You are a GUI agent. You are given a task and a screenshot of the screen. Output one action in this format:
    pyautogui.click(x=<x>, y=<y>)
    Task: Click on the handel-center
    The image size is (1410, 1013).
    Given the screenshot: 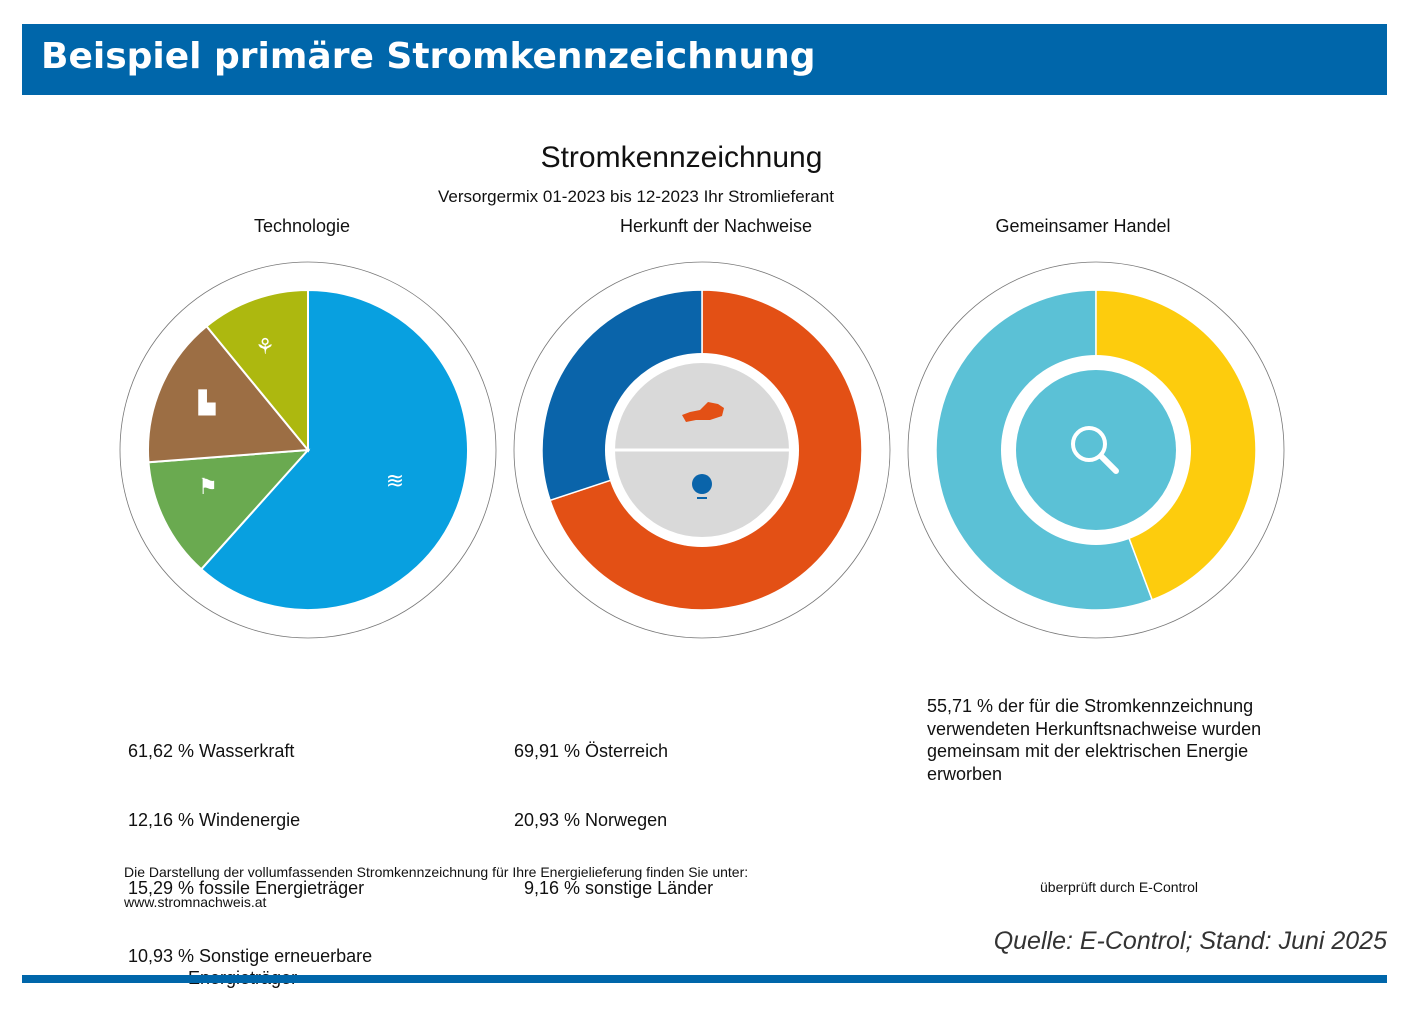 What is the action you would take?
    pyautogui.click(x=1096, y=450)
    